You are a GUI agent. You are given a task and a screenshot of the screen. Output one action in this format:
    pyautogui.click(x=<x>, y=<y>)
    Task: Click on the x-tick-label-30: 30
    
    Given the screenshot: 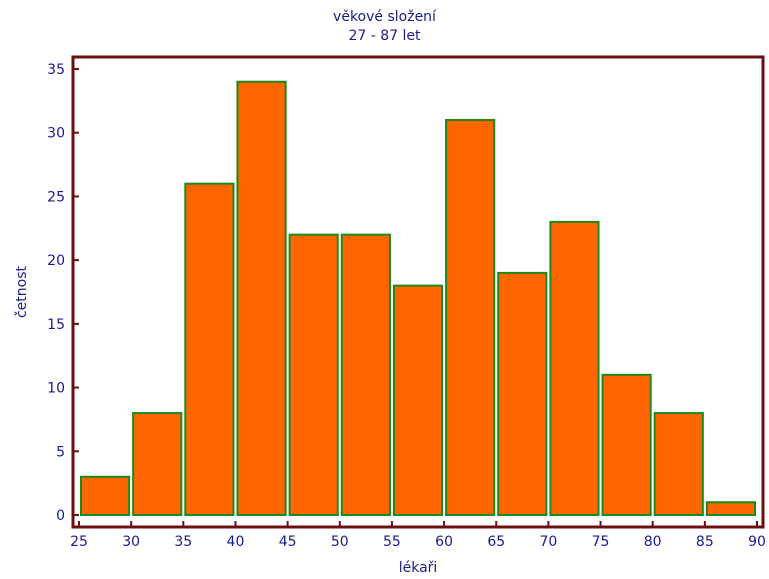 What is the action you would take?
    pyautogui.click(x=131, y=542)
    